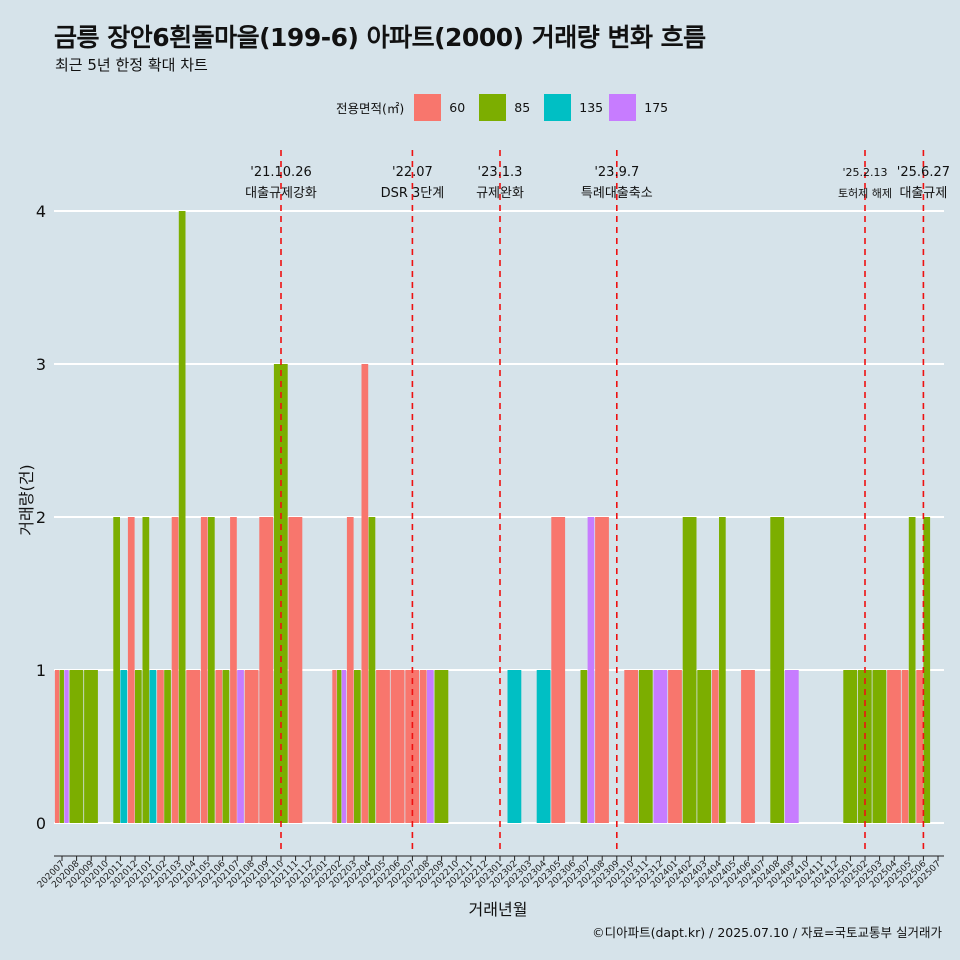 The width and height of the screenshot is (960, 960). What do you see at coordinates (865, 193) in the screenshot?
I see `event-label-4: 토허제 해제` at bounding box center [865, 193].